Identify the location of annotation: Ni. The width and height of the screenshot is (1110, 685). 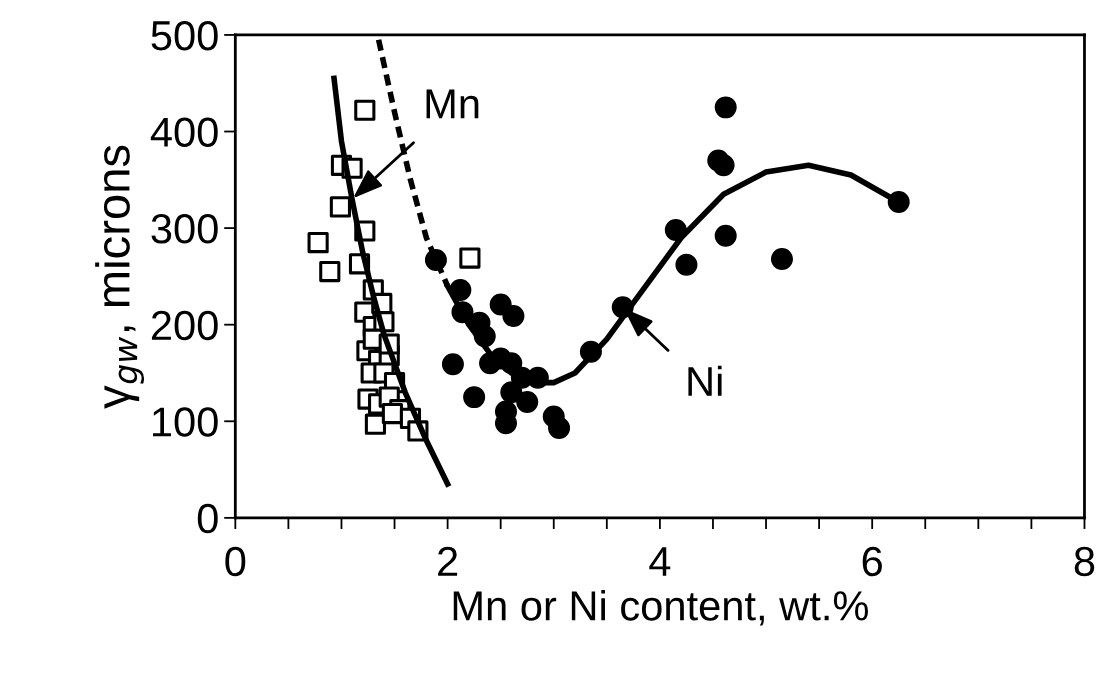
(705, 380).